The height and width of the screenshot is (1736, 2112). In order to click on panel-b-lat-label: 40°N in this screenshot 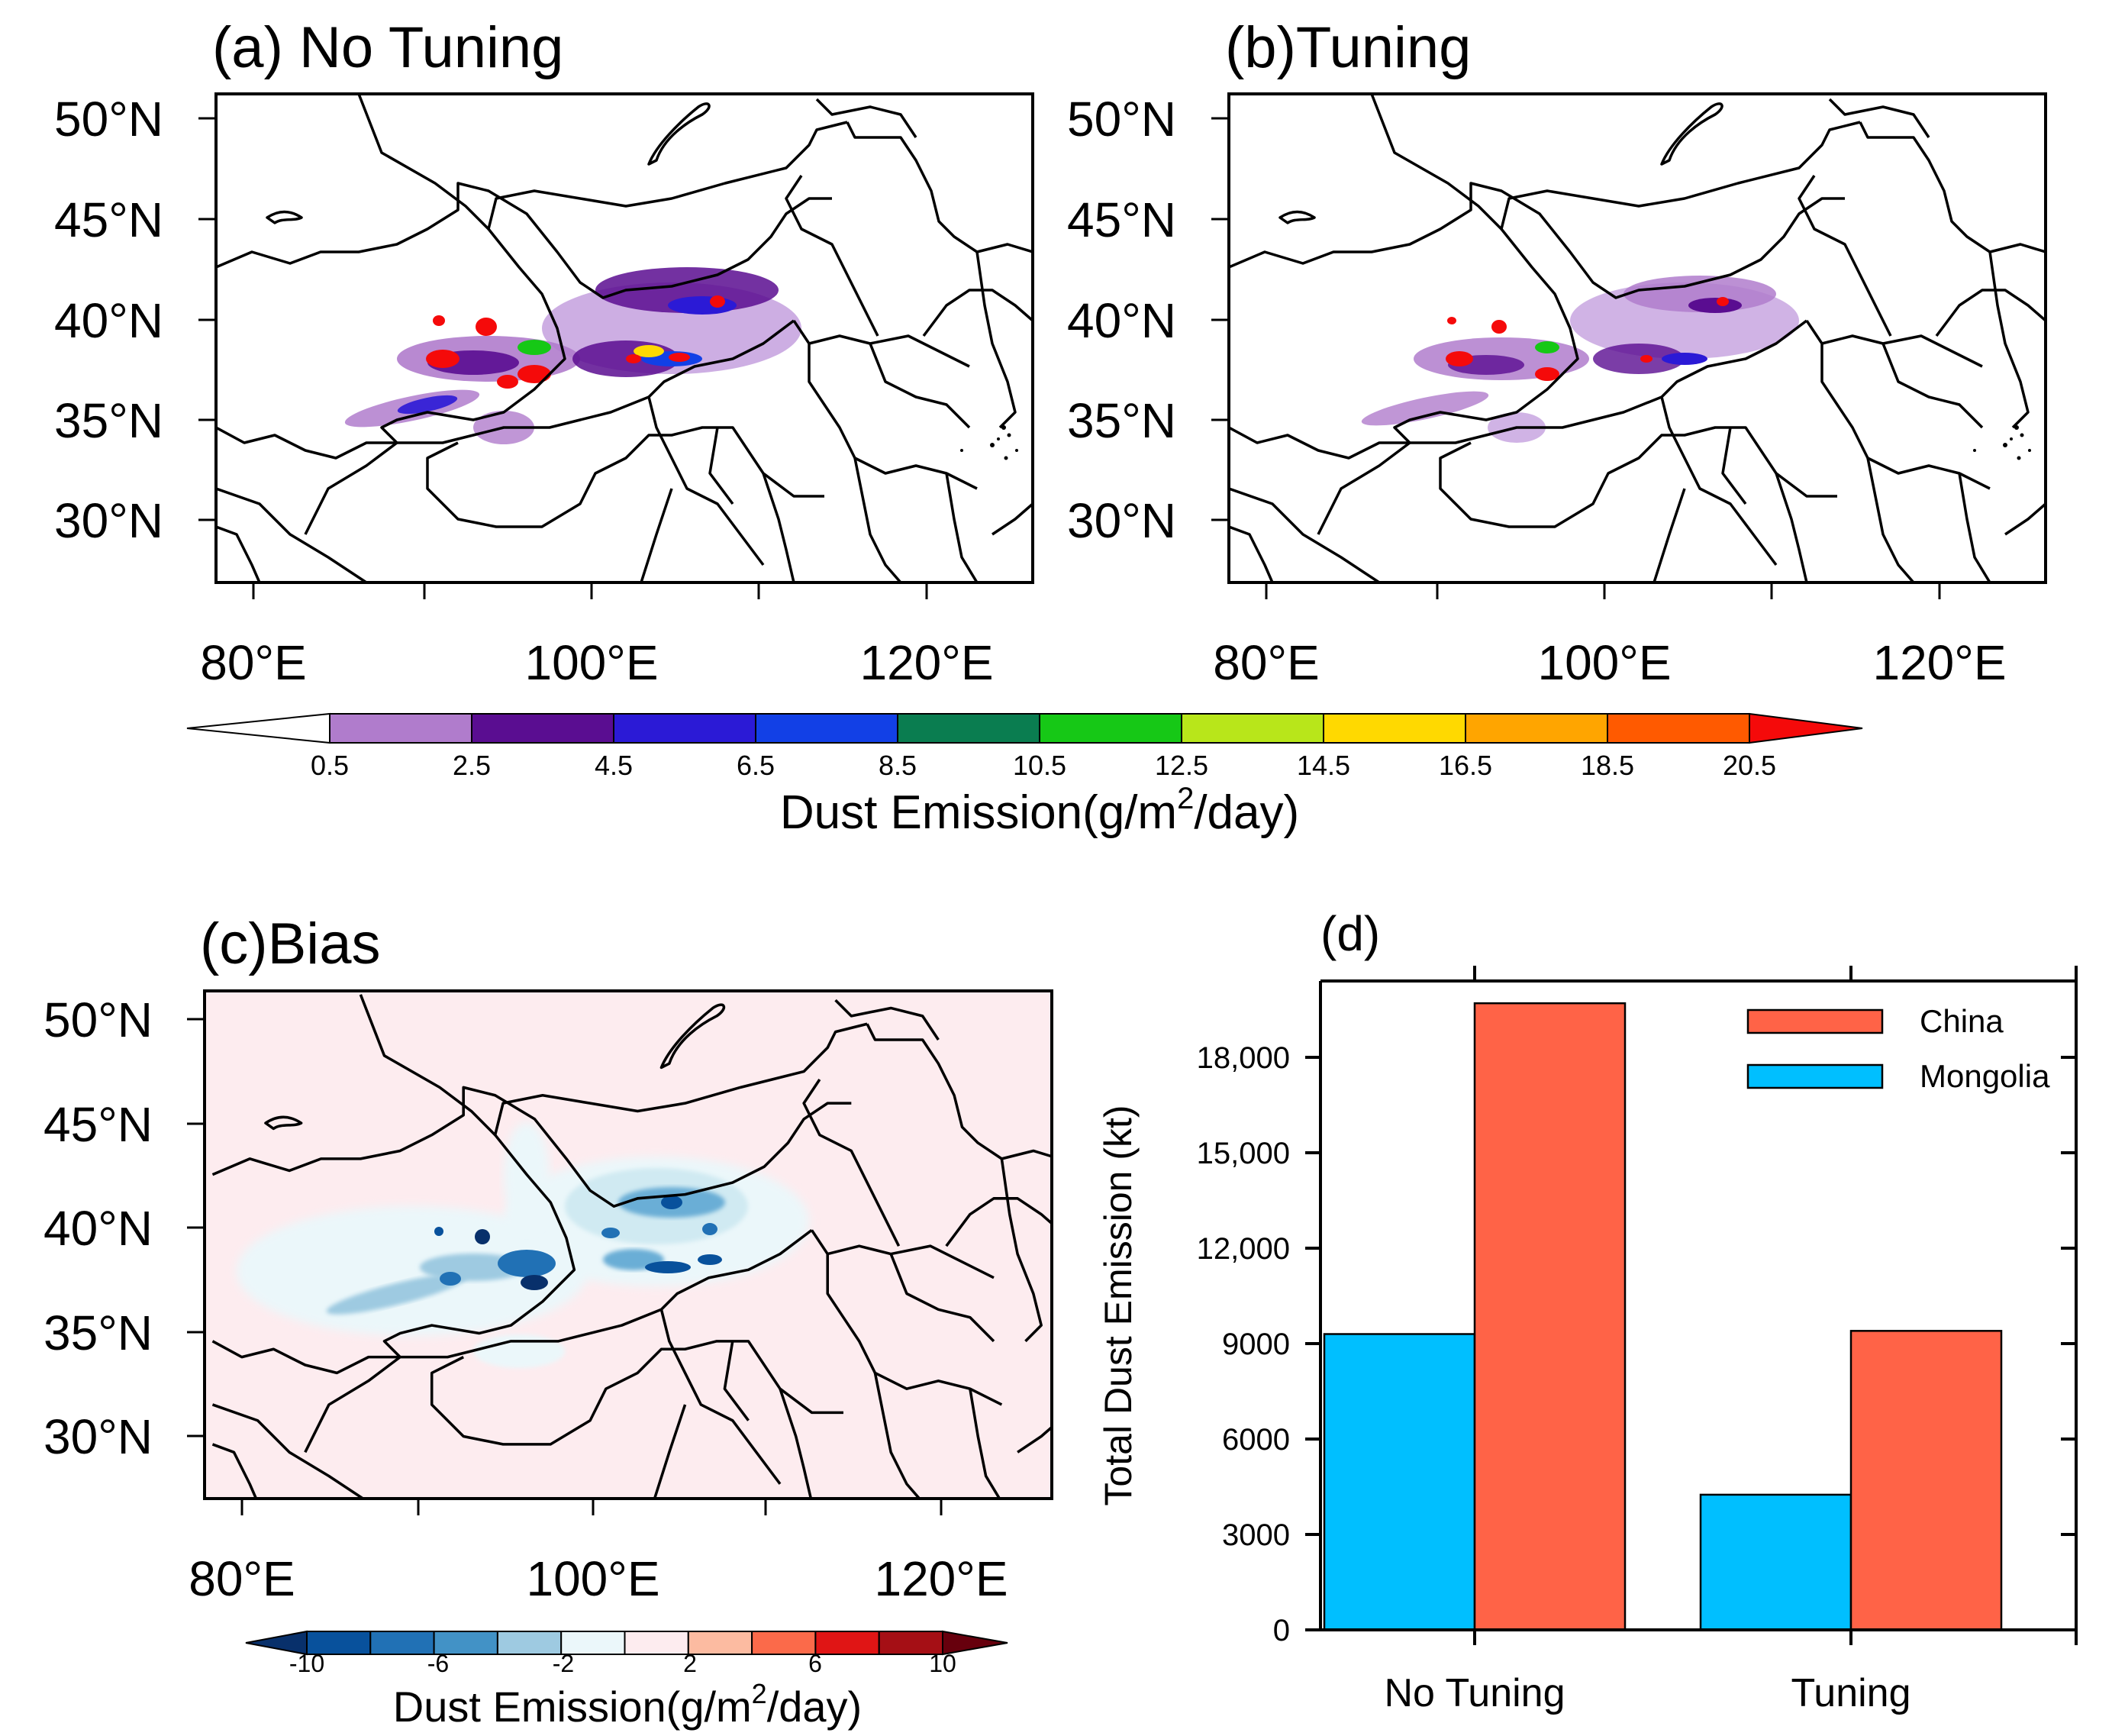, I will do `click(1121, 320)`.